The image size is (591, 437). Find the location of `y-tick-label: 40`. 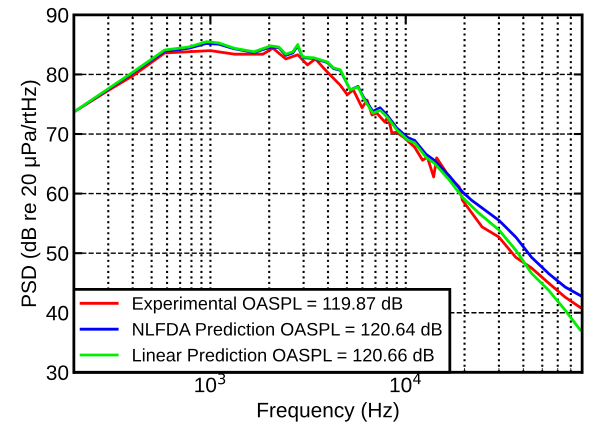

y-tick-label: 40 is located at coordinates (57, 313).